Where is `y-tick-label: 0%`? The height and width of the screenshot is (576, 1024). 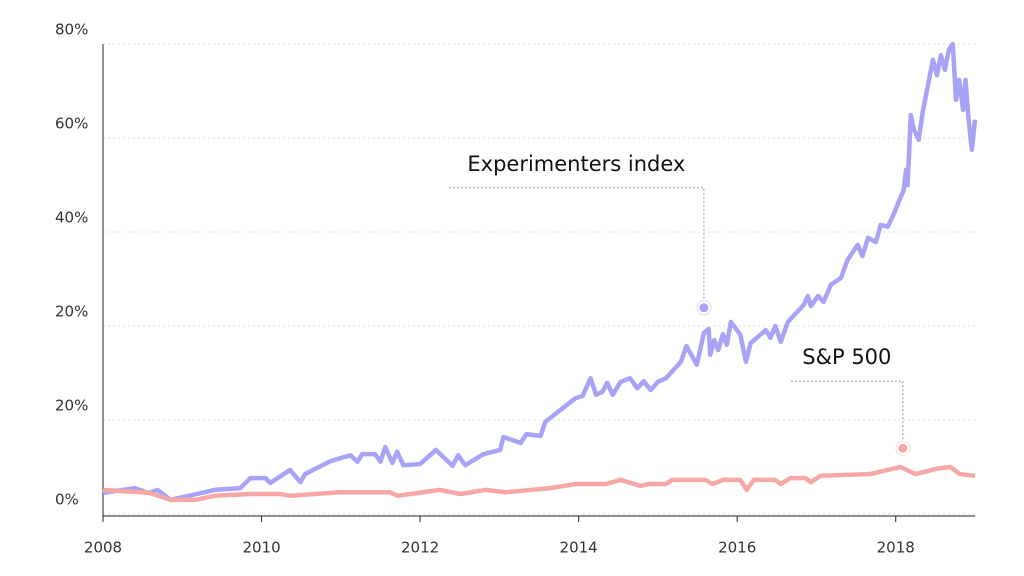 y-tick-label: 0% is located at coordinates (67, 500).